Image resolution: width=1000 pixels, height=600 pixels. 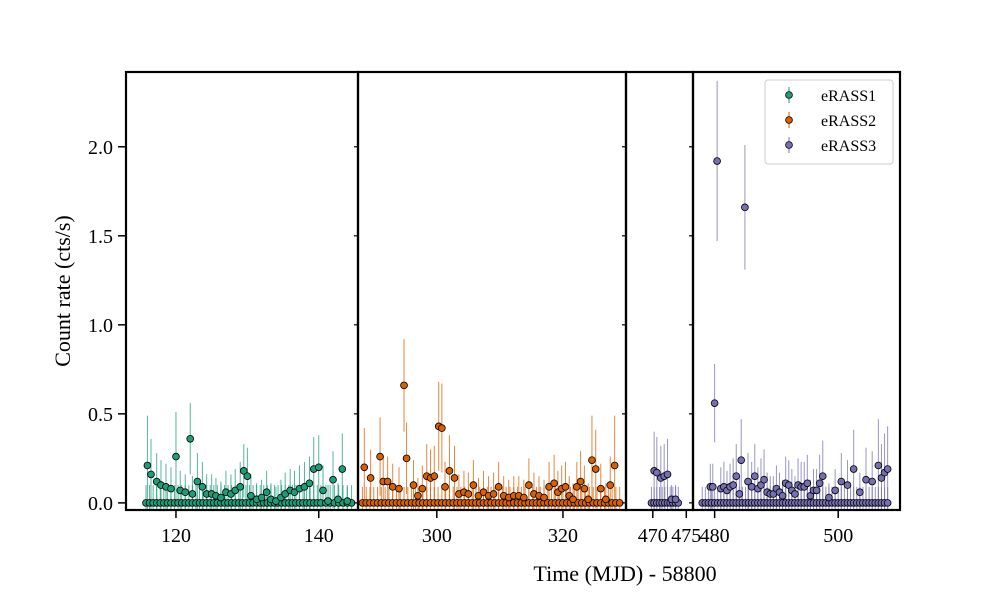 What do you see at coordinates (176, 536) in the screenshot?
I see `x-tick-label: 120` at bounding box center [176, 536].